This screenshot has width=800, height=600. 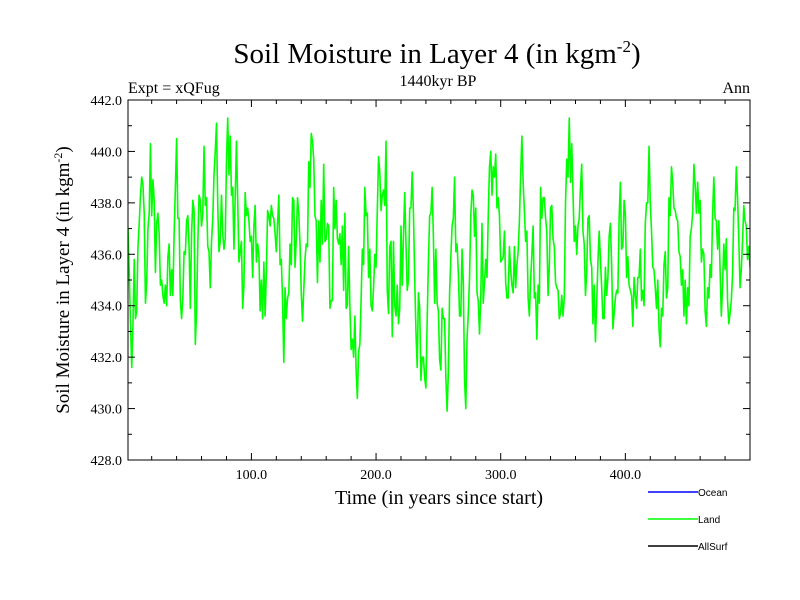 What do you see at coordinates (107, 204) in the screenshot?
I see `y-tick-label: 438.0` at bounding box center [107, 204].